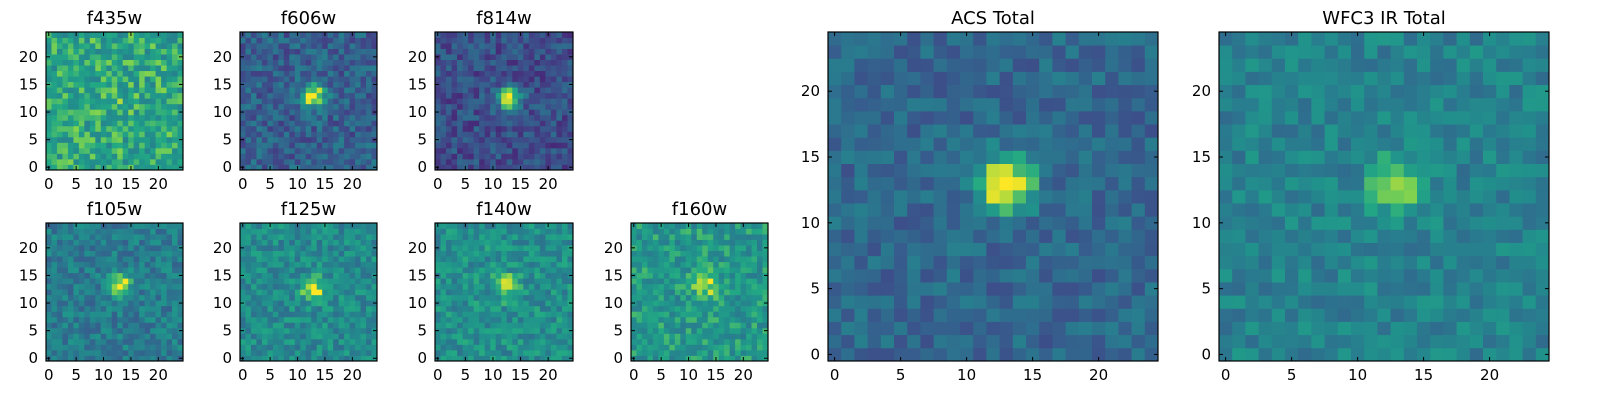 This screenshot has width=1600, height=400. I want to click on y-tick-label: 10, so click(222, 112).